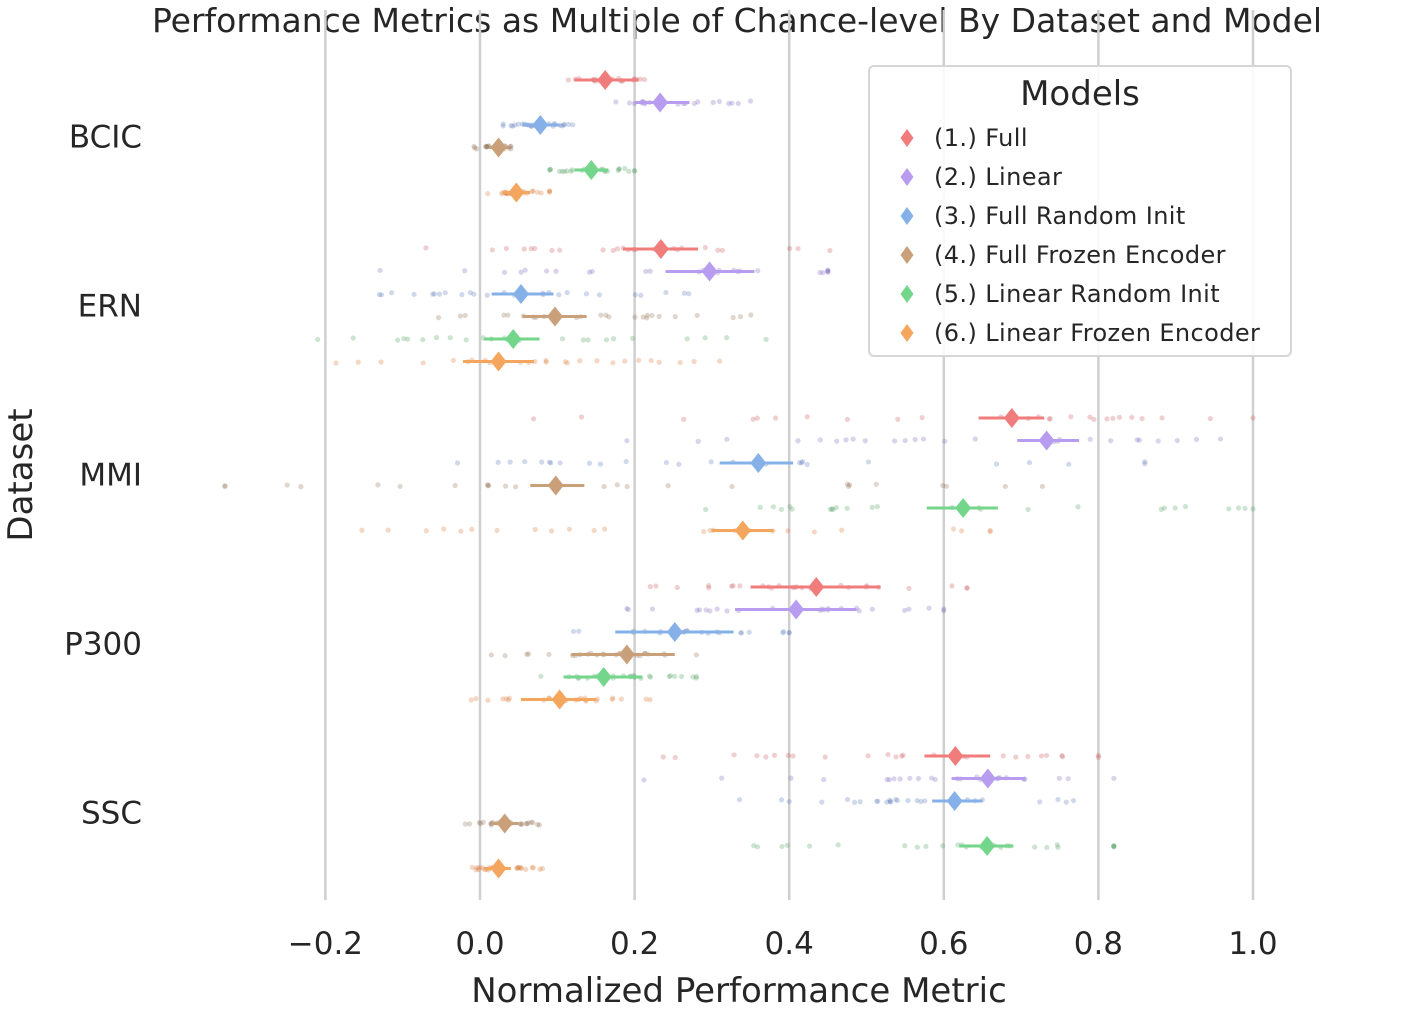 This screenshot has width=1417, height=1010. Describe the element at coordinates (479, 944) in the screenshot. I see `x-tick-label: 0.0` at that location.